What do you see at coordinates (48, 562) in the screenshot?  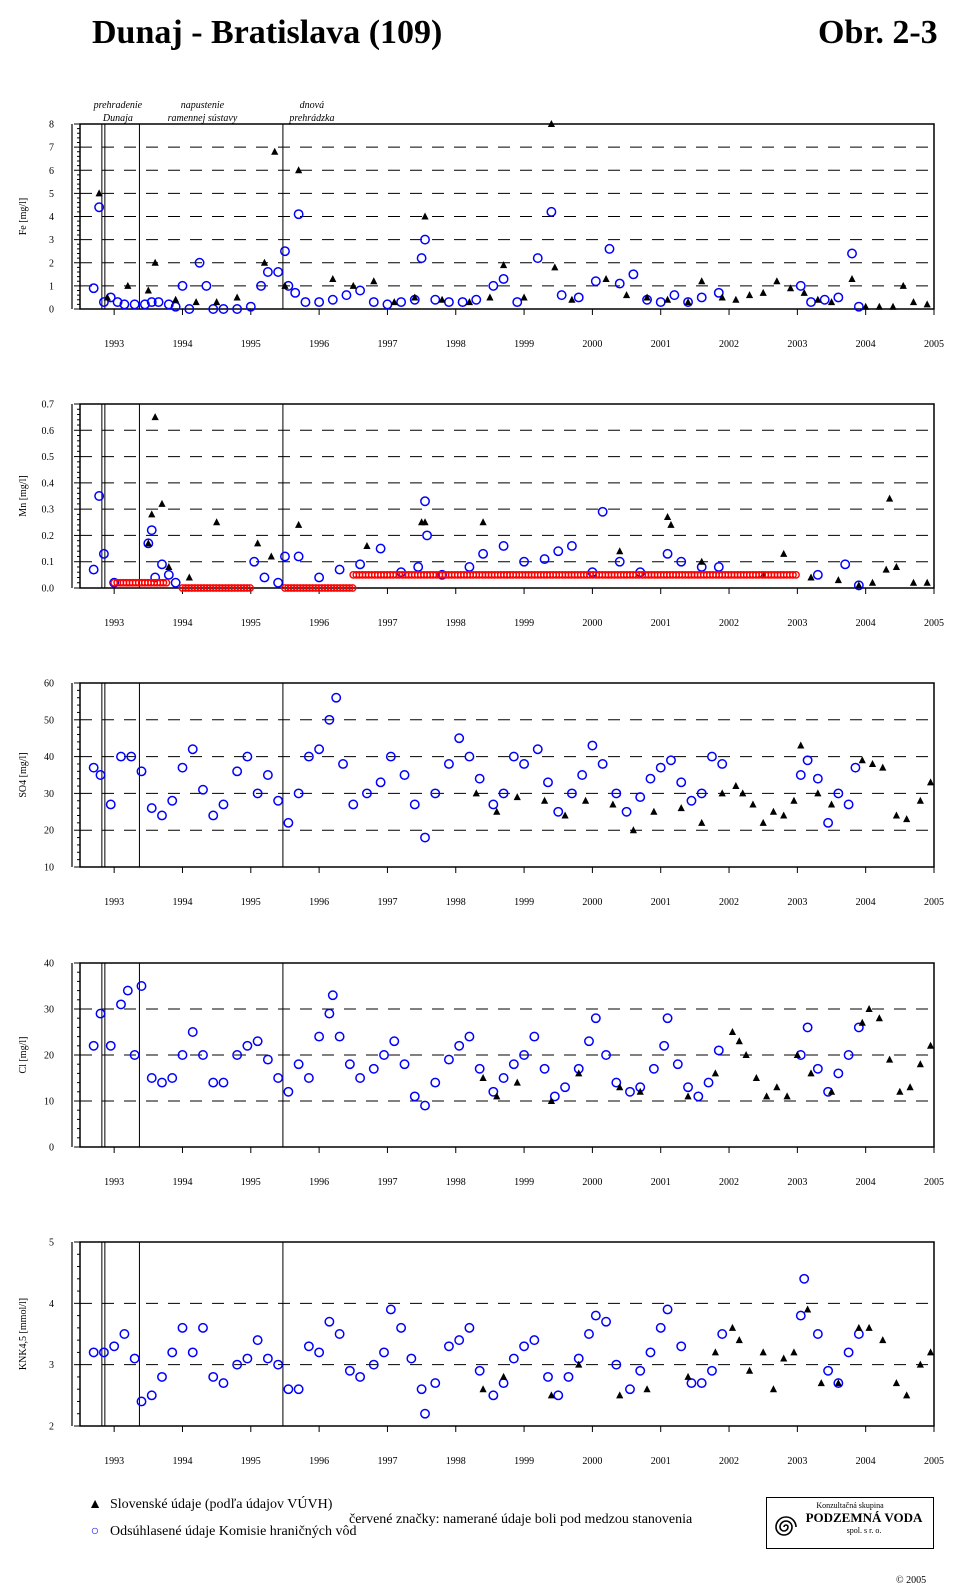 I see `y-tick-label: 0.1` at bounding box center [48, 562].